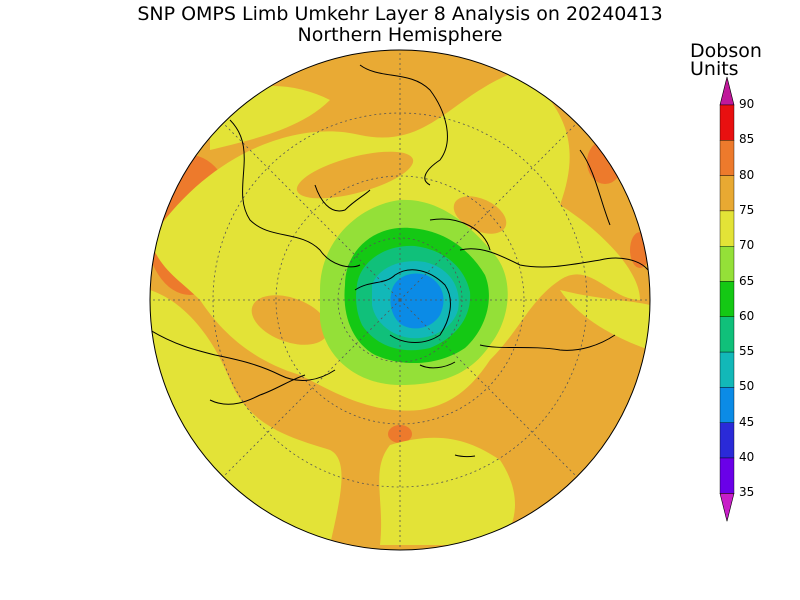 This screenshot has height=600, width=800. What do you see at coordinates (747, 280) in the screenshot?
I see `colorbar-tick-label: 65` at bounding box center [747, 280].